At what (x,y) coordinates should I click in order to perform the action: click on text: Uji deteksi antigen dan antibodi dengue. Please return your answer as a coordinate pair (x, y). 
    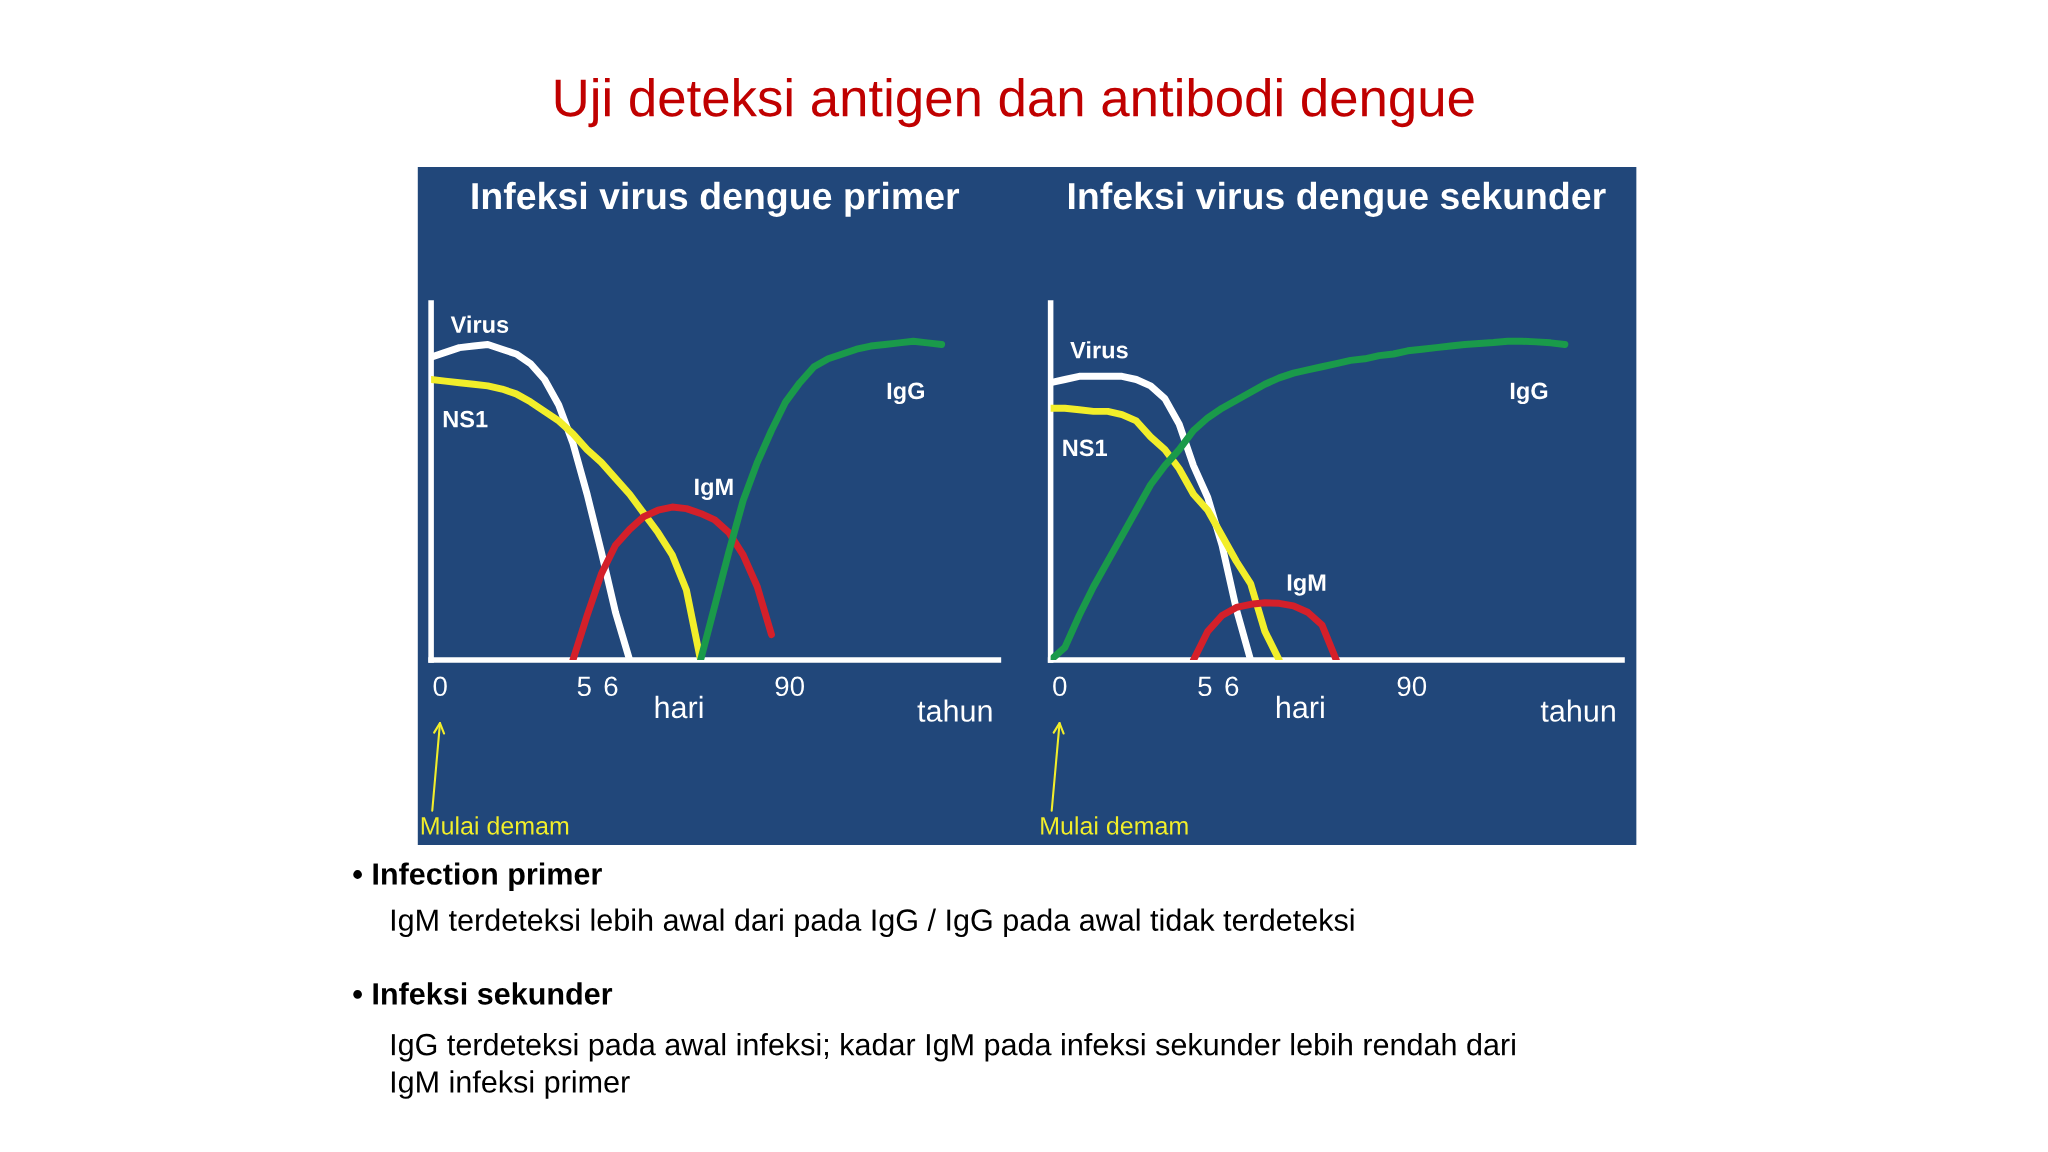
    Looking at the image, I should click on (1014, 102).